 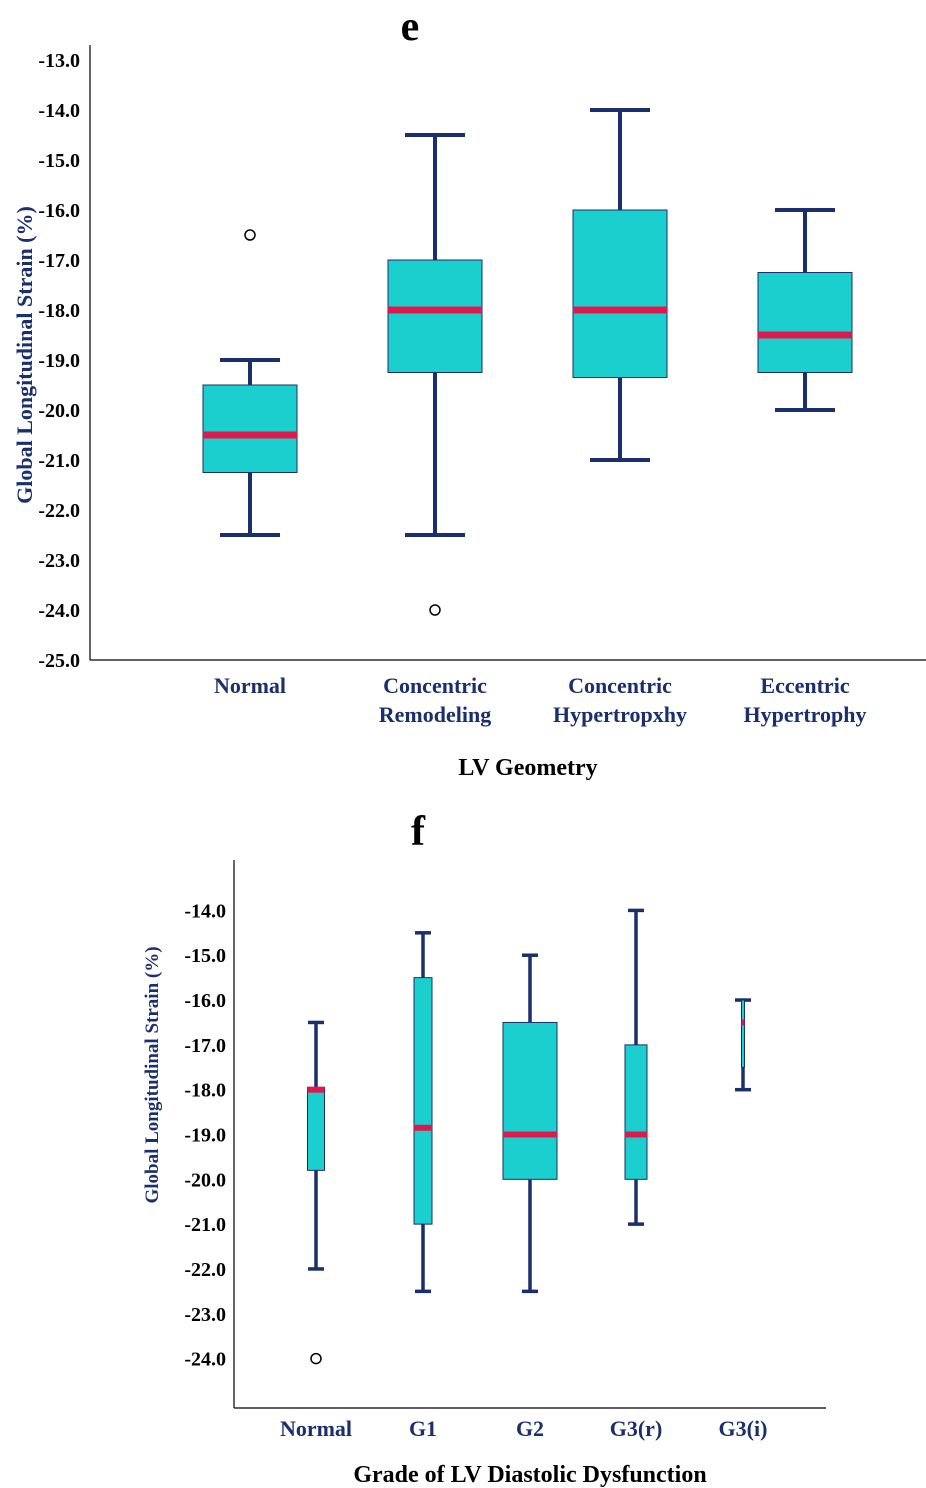 I want to click on y-tick-label: -25.0, so click(x=59, y=661).